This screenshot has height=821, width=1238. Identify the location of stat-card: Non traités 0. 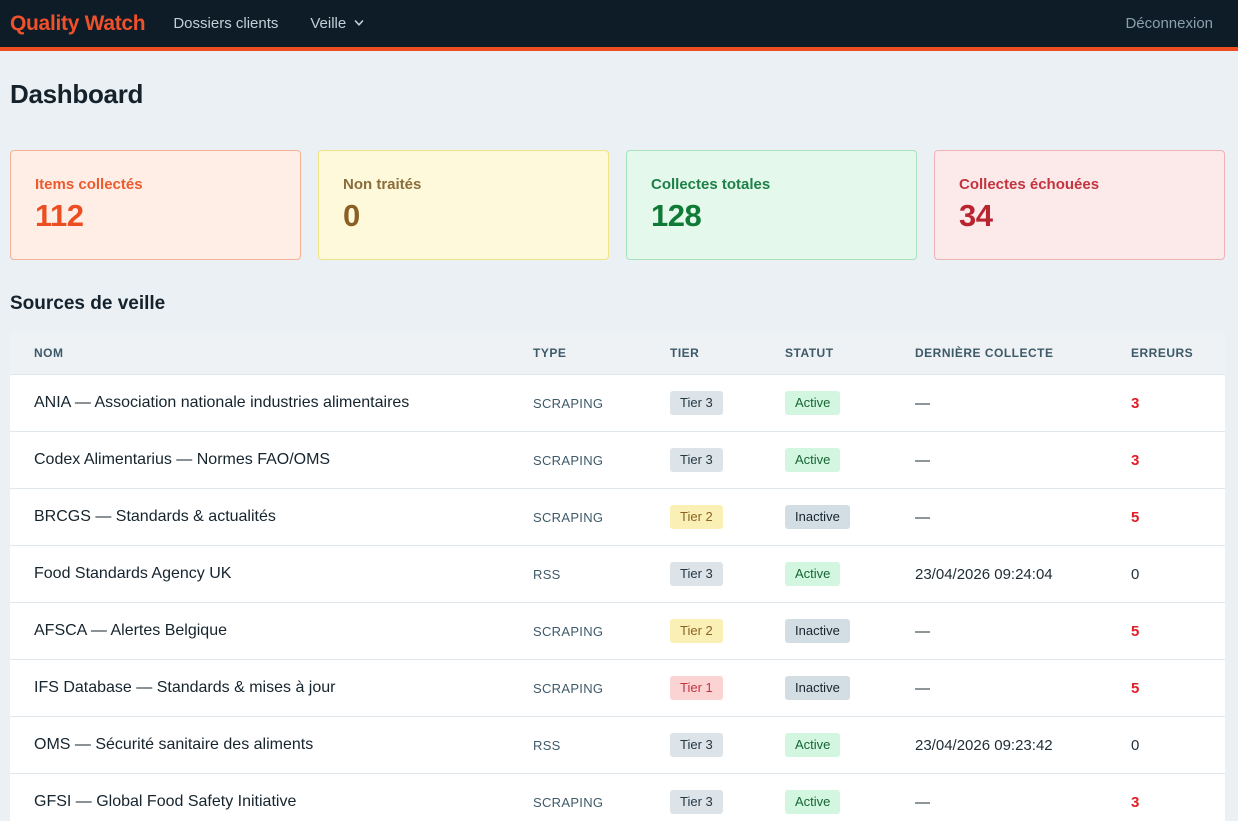
(463, 205).